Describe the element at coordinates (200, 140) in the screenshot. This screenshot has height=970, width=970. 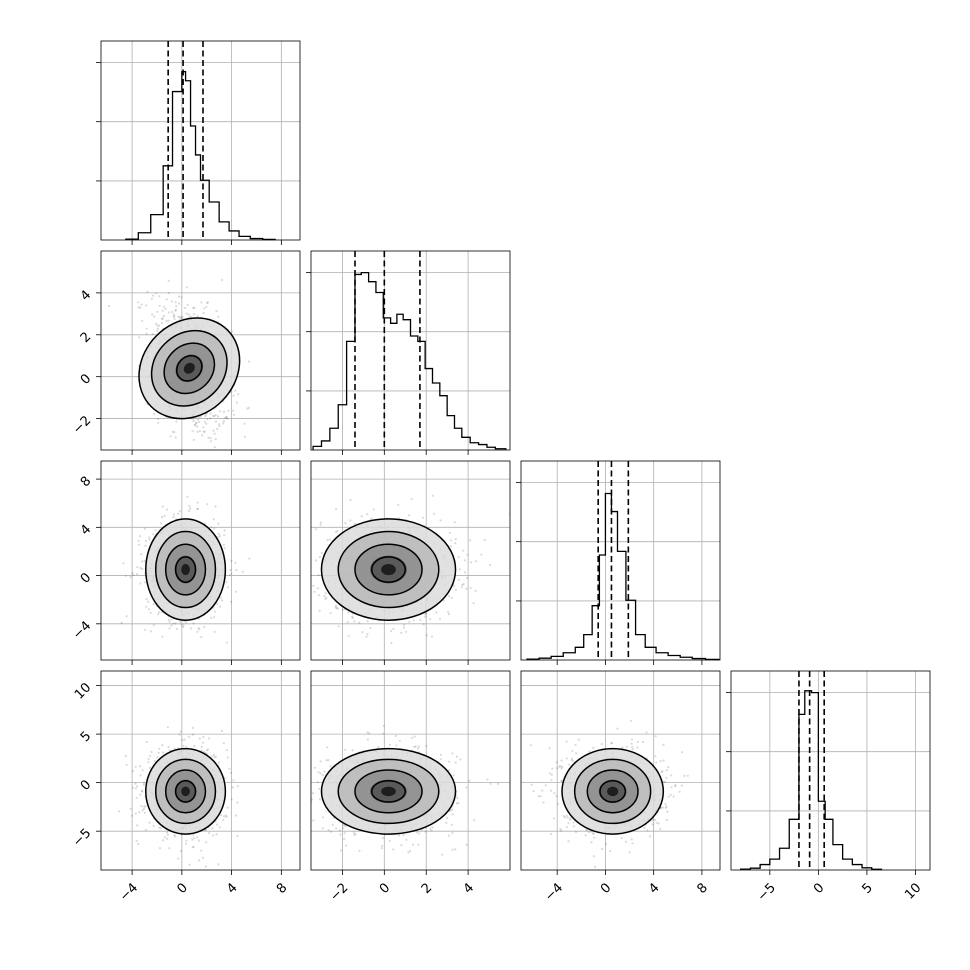
I see `panel-frame` at that location.